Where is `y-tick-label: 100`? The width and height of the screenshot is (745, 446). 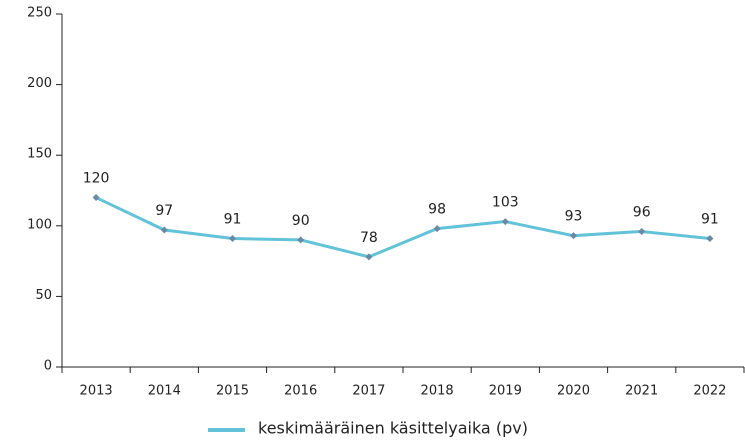
y-tick-label: 100 is located at coordinates (39, 224).